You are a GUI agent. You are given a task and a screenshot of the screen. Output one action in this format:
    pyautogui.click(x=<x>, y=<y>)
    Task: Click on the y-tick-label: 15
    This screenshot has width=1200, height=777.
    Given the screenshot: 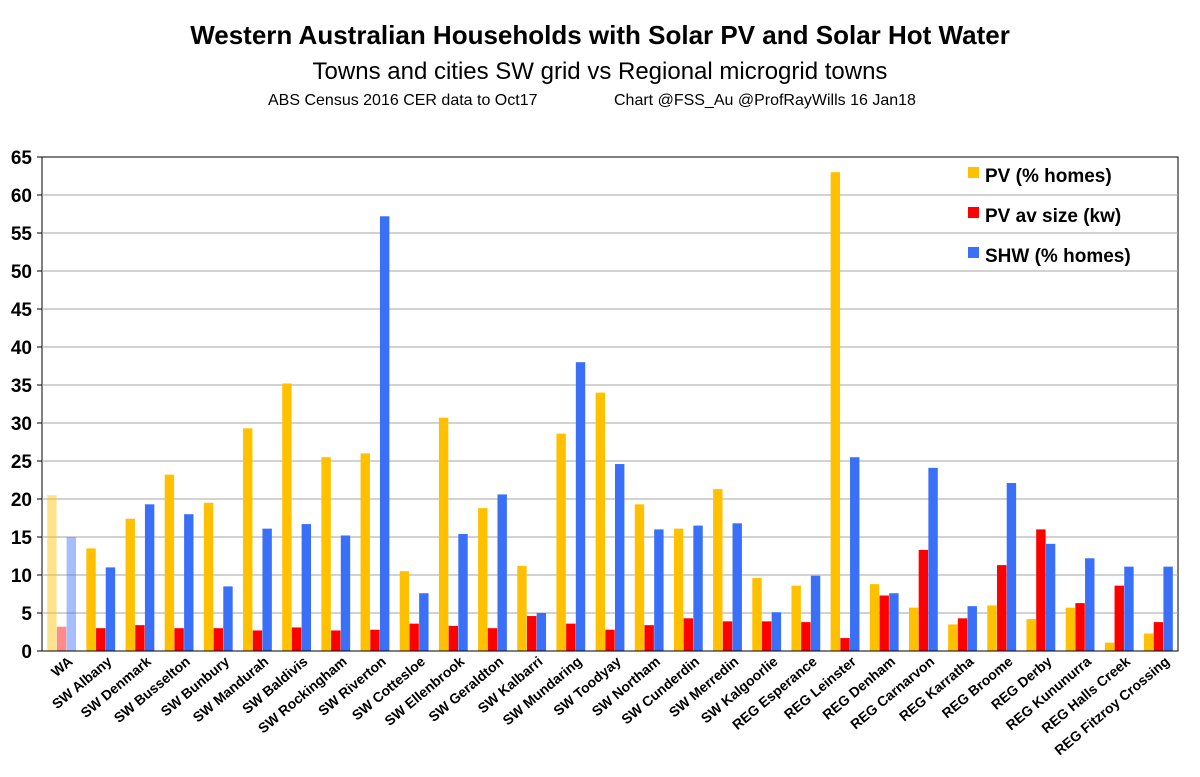 What is the action you would take?
    pyautogui.click(x=22, y=538)
    